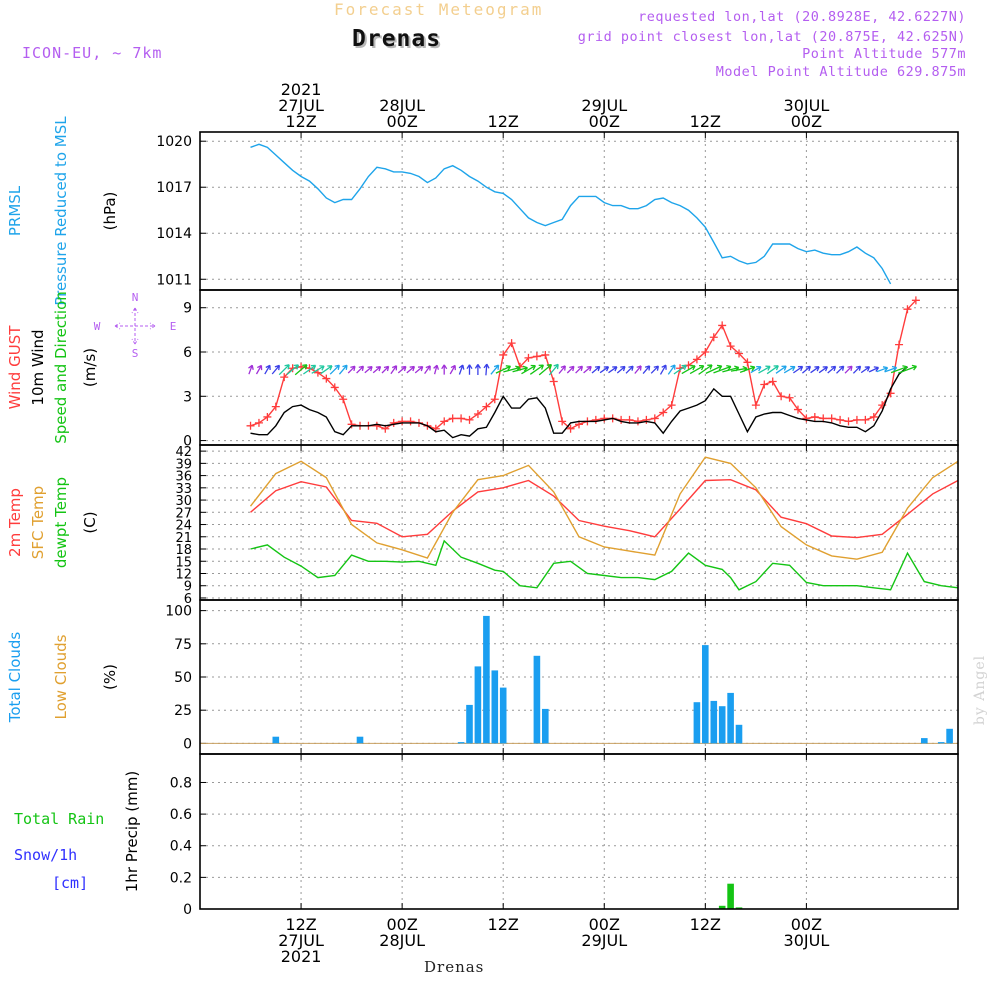 This screenshot has height=1000, width=1000. What do you see at coordinates (174, 142) in the screenshot?
I see `pressure-tick-label: 1020` at bounding box center [174, 142].